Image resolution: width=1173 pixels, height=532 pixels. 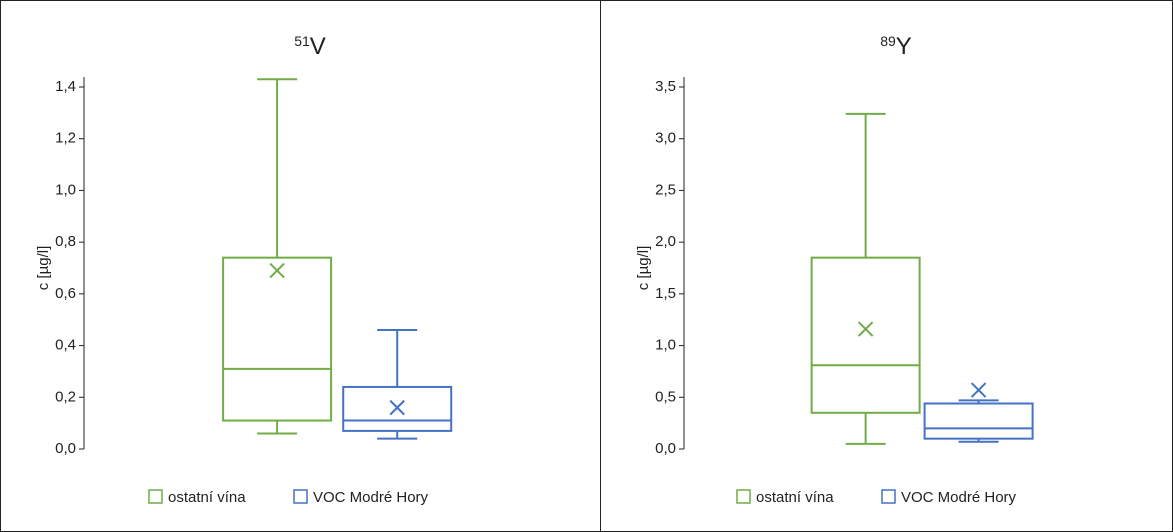 I want to click on chart-title: 89Y, so click(x=896, y=47).